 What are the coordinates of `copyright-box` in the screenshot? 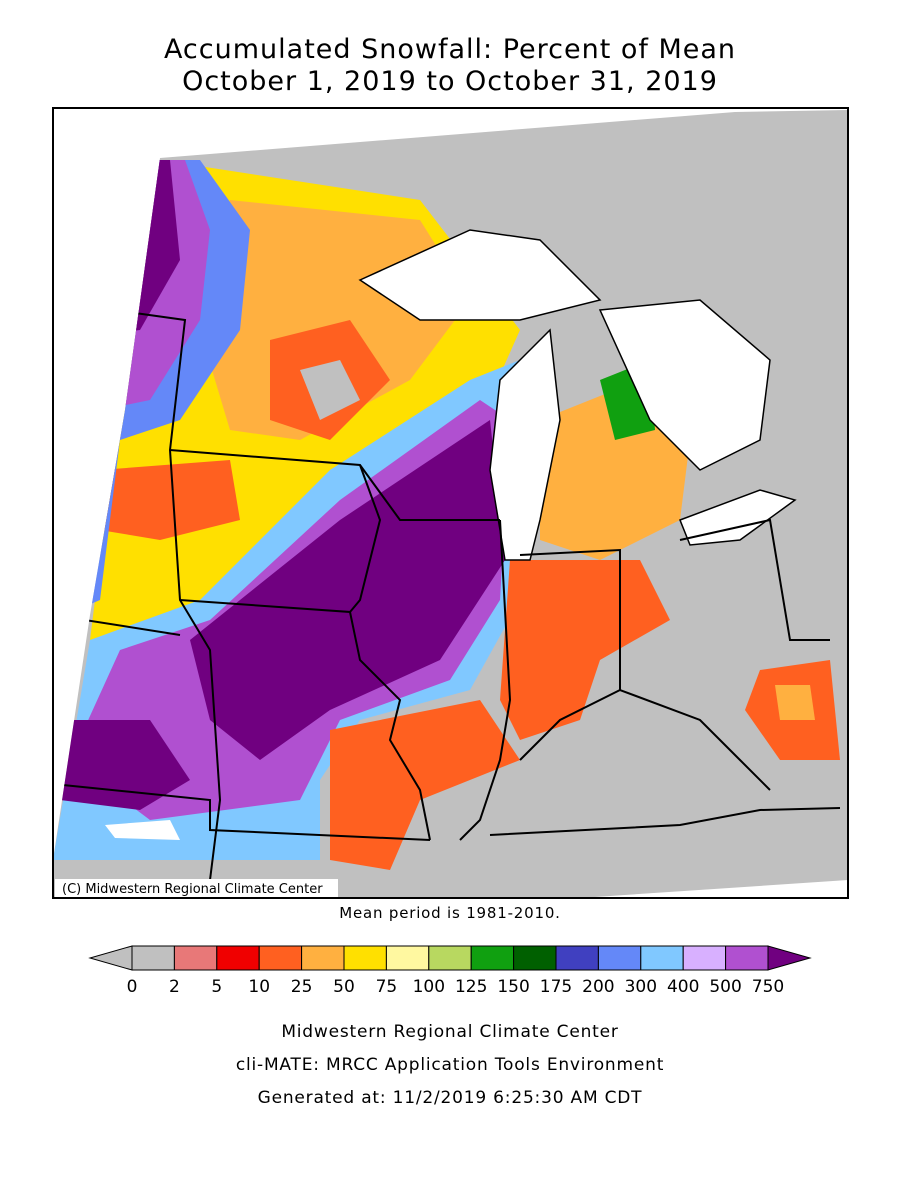 It's located at (196, 888).